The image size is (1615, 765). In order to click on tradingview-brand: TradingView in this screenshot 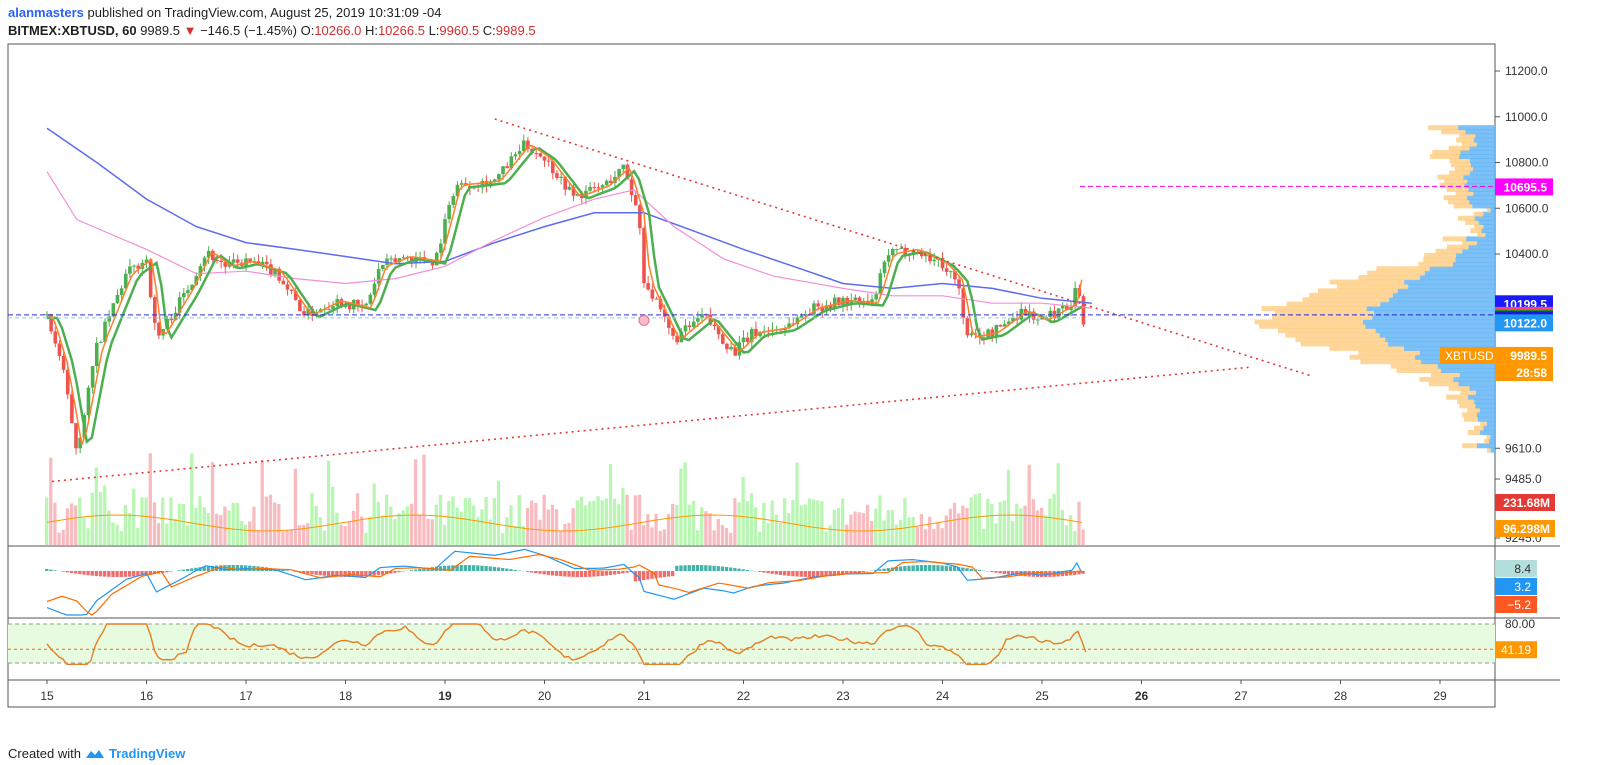, I will do `click(147, 753)`.